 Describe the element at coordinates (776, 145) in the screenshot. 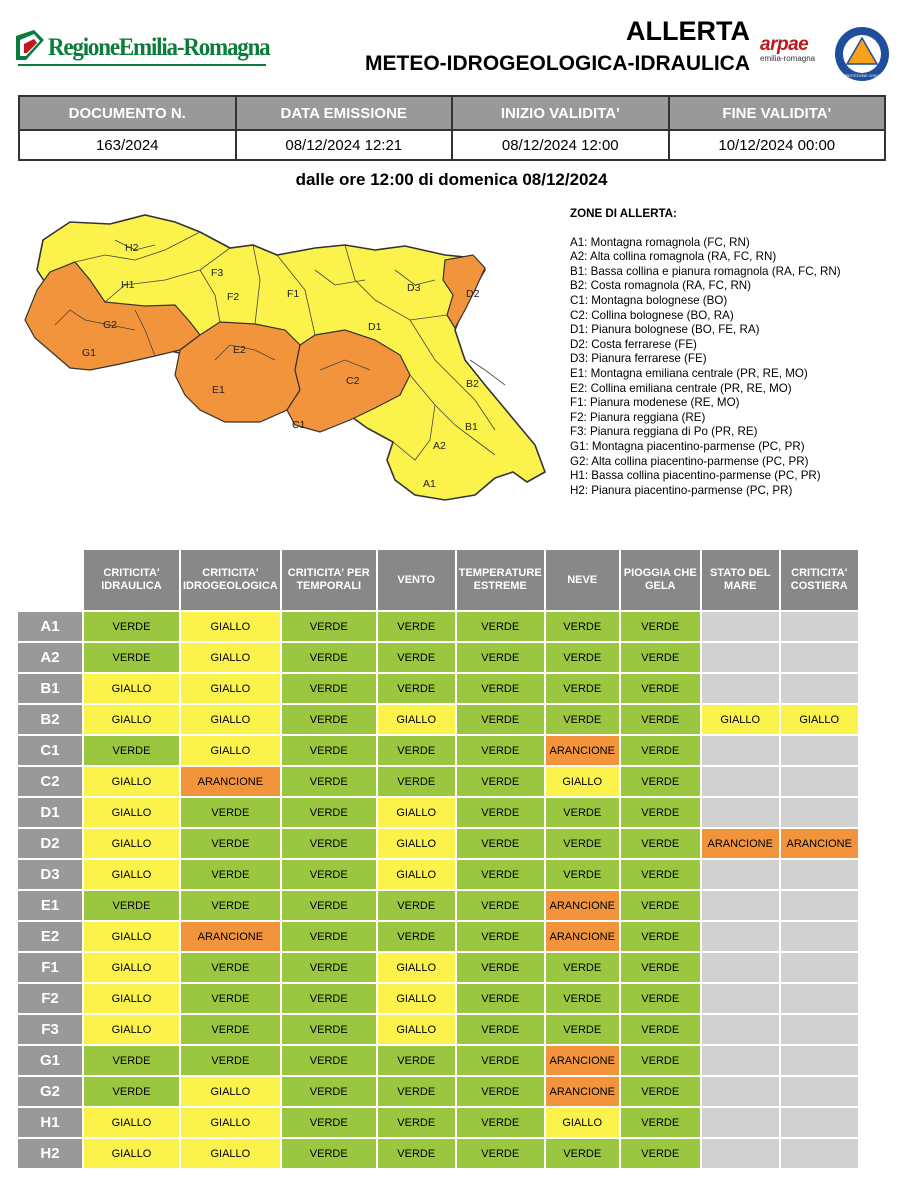

I see `doc-end-date: 10/12/2024 00:00` at that location.